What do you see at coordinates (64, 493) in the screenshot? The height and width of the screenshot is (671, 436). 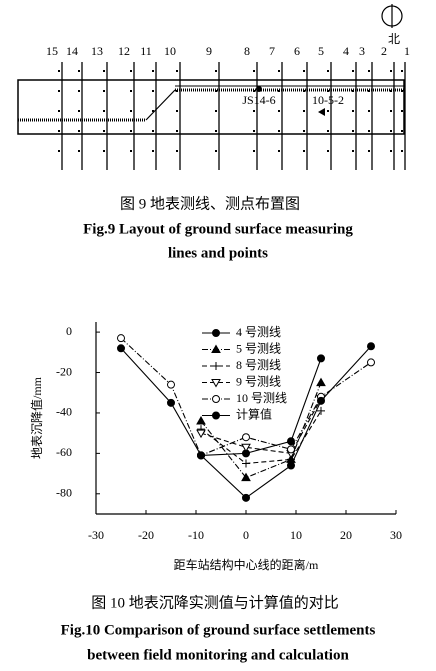 I see `y-tick-label: -80` at bounding box center [64, 493].